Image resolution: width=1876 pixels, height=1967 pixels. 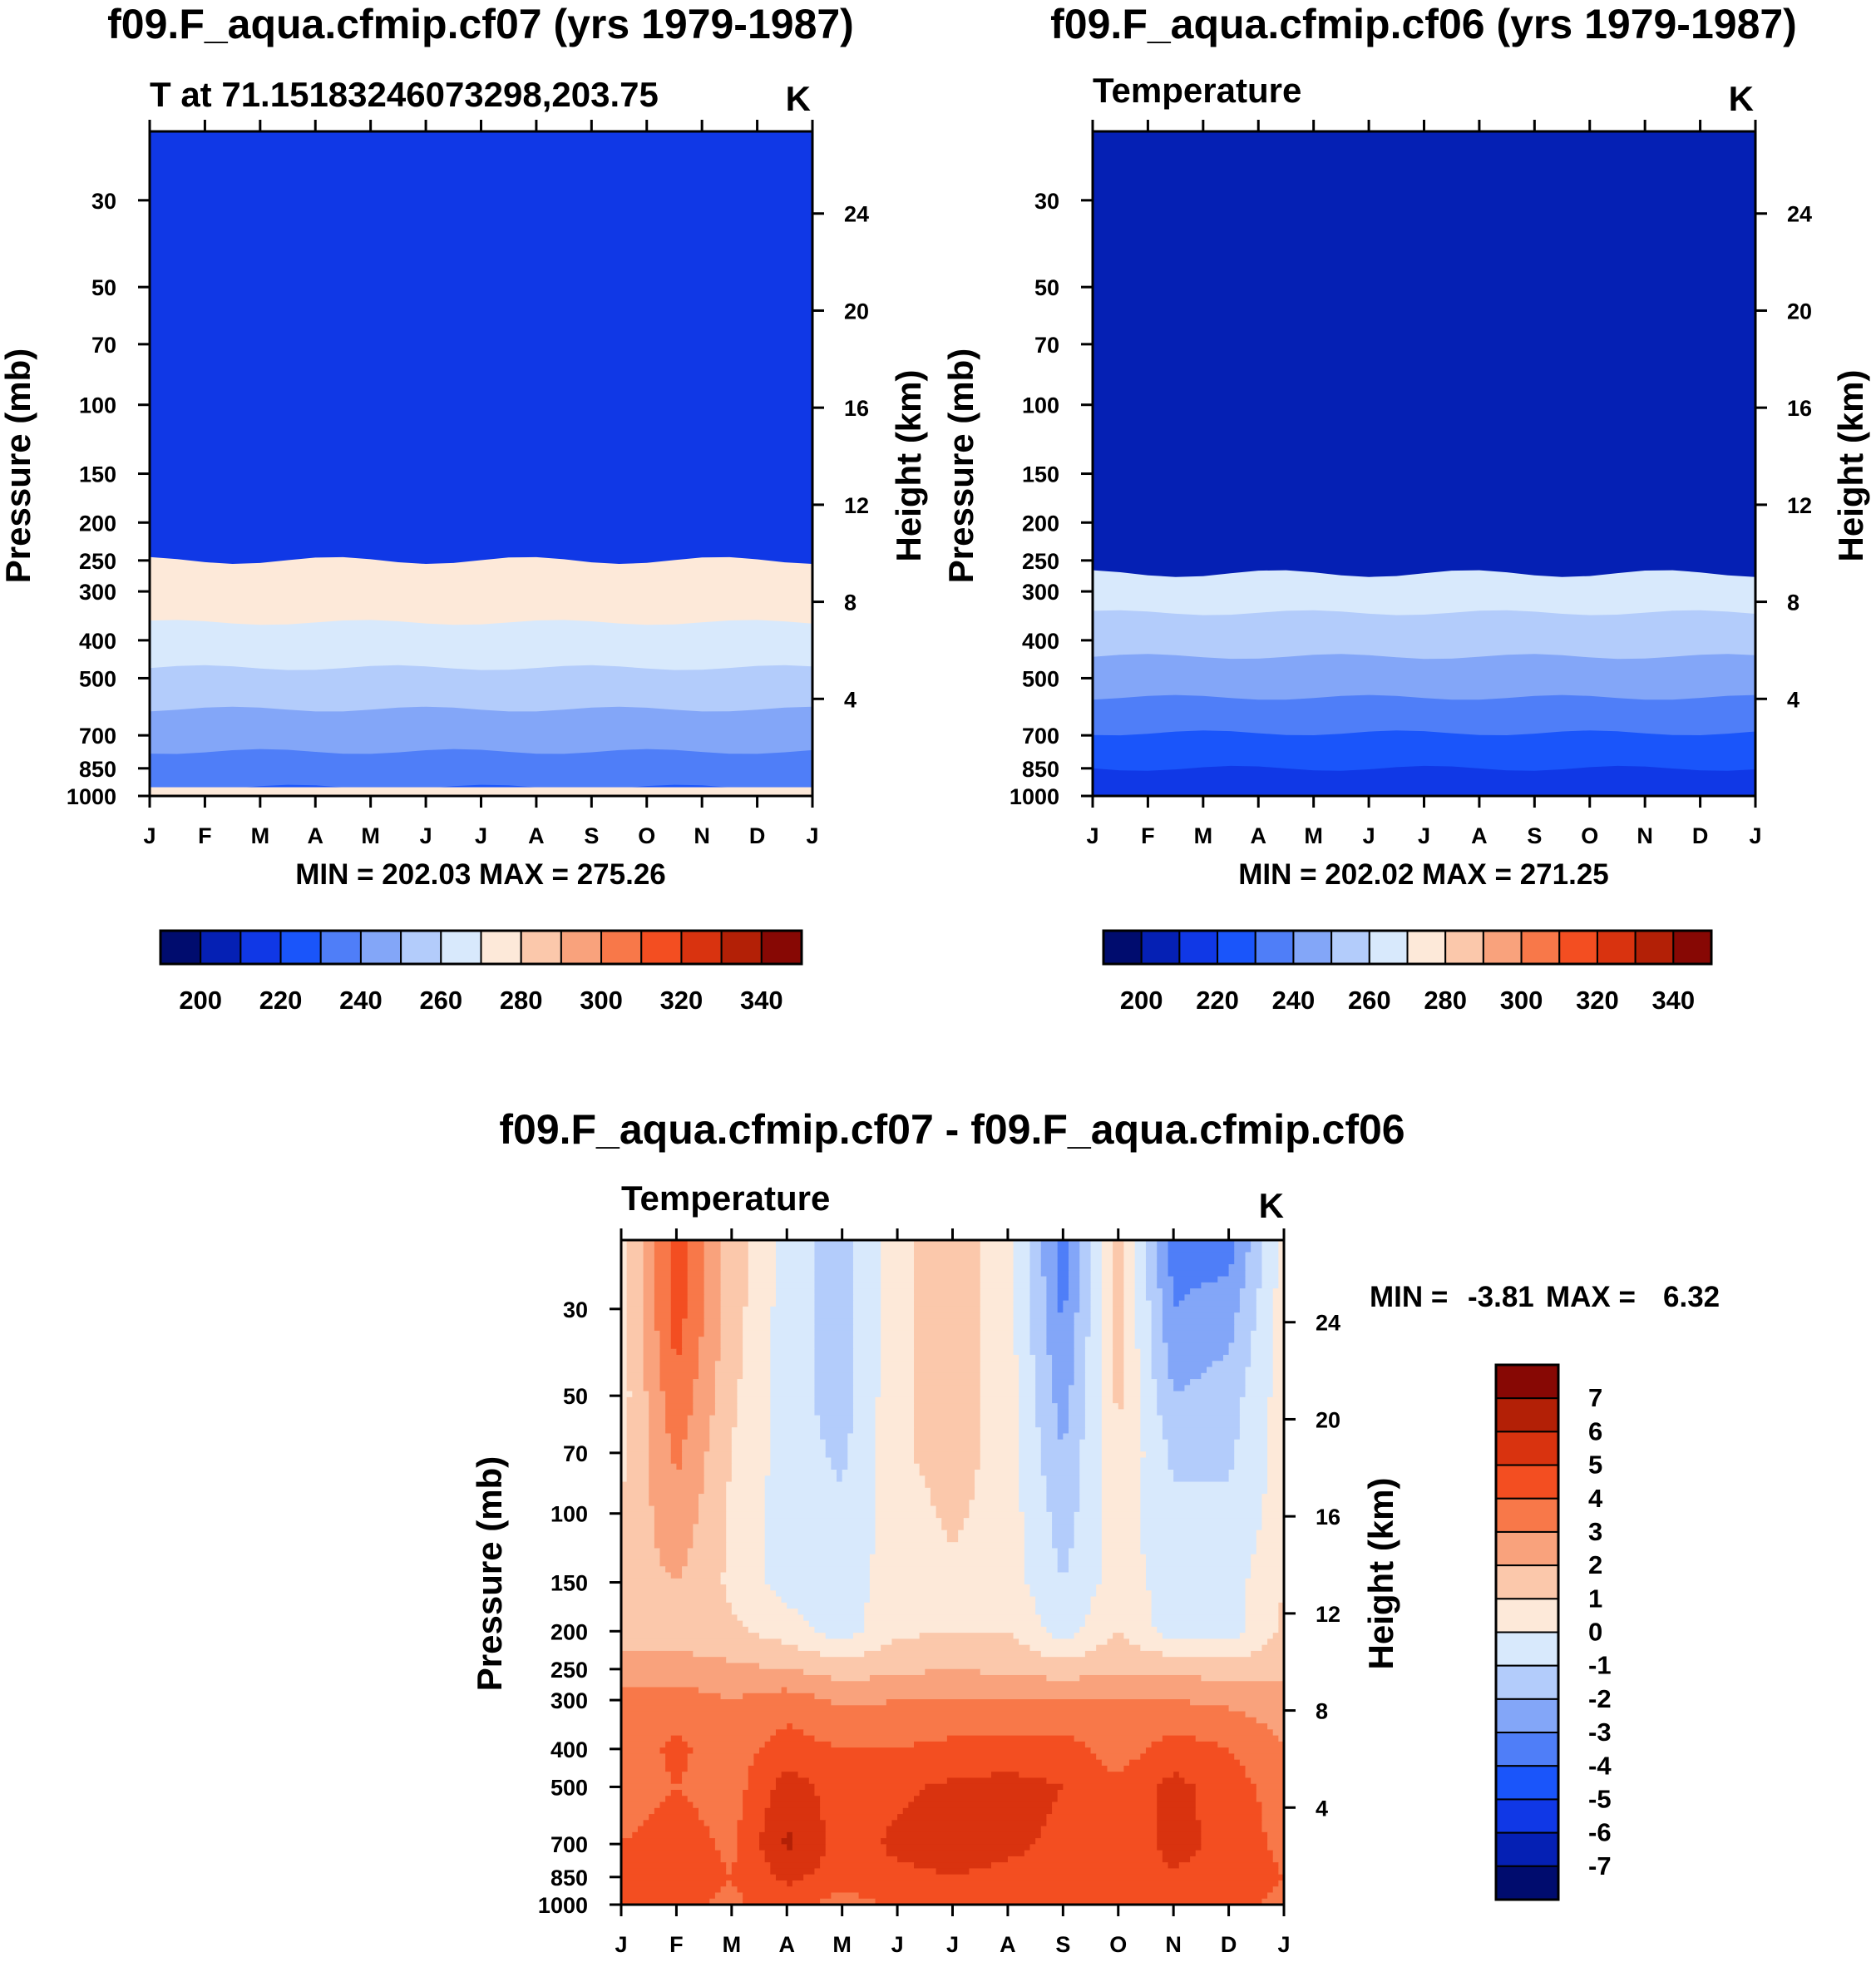 What do you see at coordinates (1595, 1564) in the screenshot?
I see `colorbar-label: 2` at bounding box center [1595, 1564].